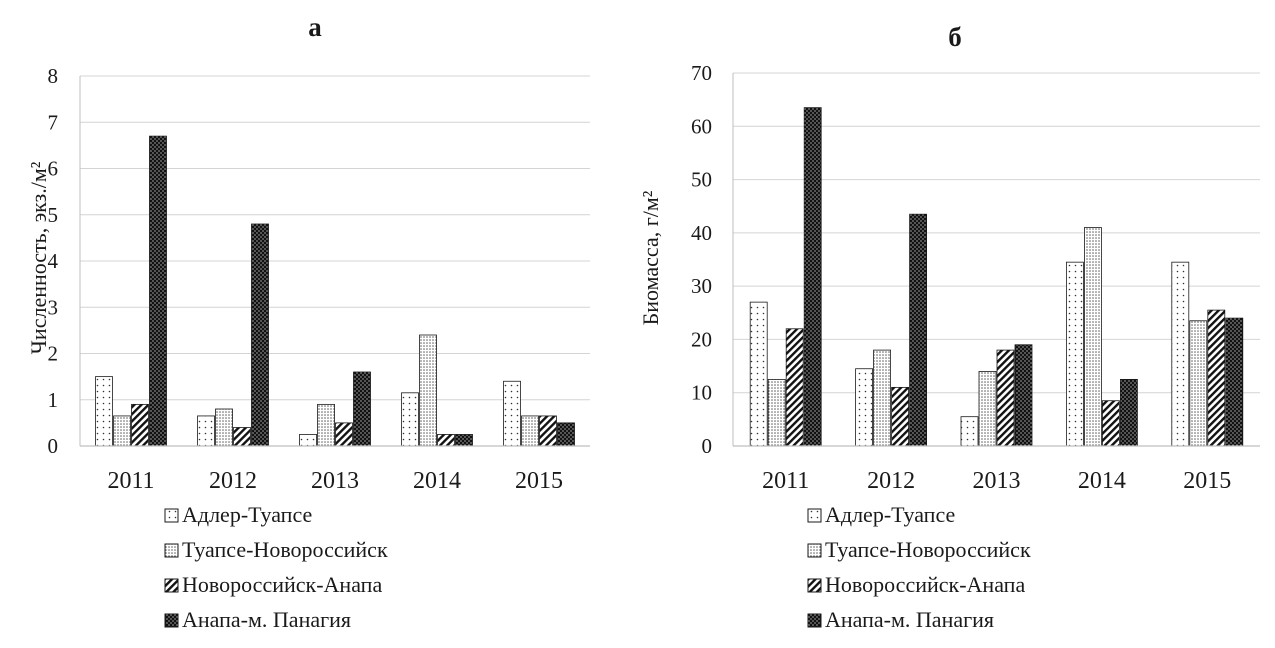 Image resolution: width=1275 pixels, height=648 pixels. What do you see at coordinates (539, 481) in the screenshot?
I see `chart-a-x-tick-label: 2015` at bounding box center [539, 481].